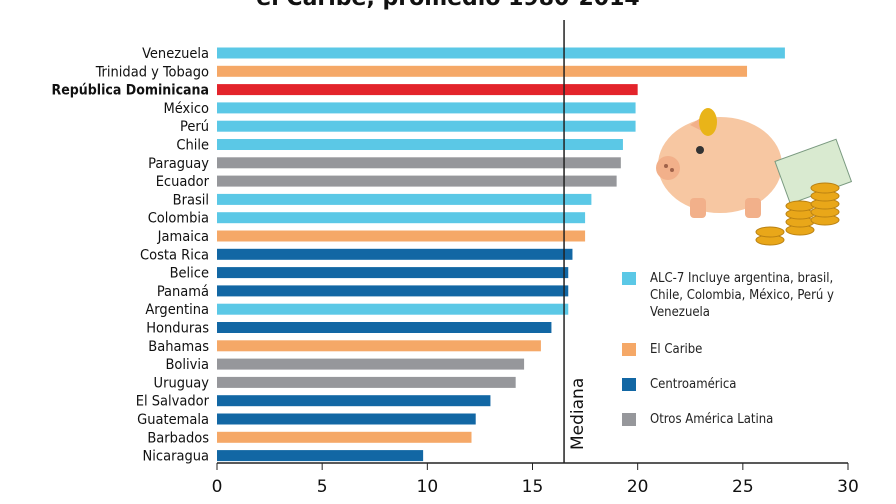 This screenshot has height=504, width=896. I want to click on category-label: Belice, so click(189, 274).